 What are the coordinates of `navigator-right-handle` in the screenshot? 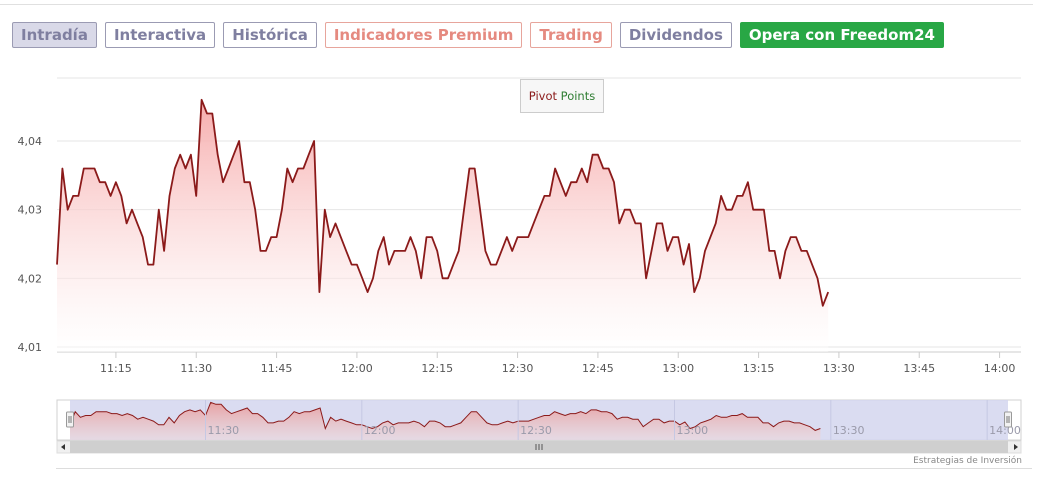 It's located at (1008, 419).